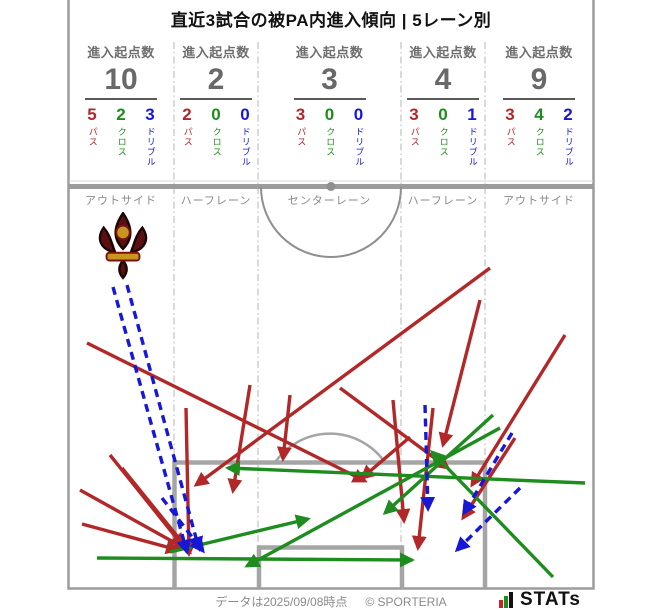  Describe the element at coordinates (331, 186) in the screenshot. I see `centre-spot` at that location.